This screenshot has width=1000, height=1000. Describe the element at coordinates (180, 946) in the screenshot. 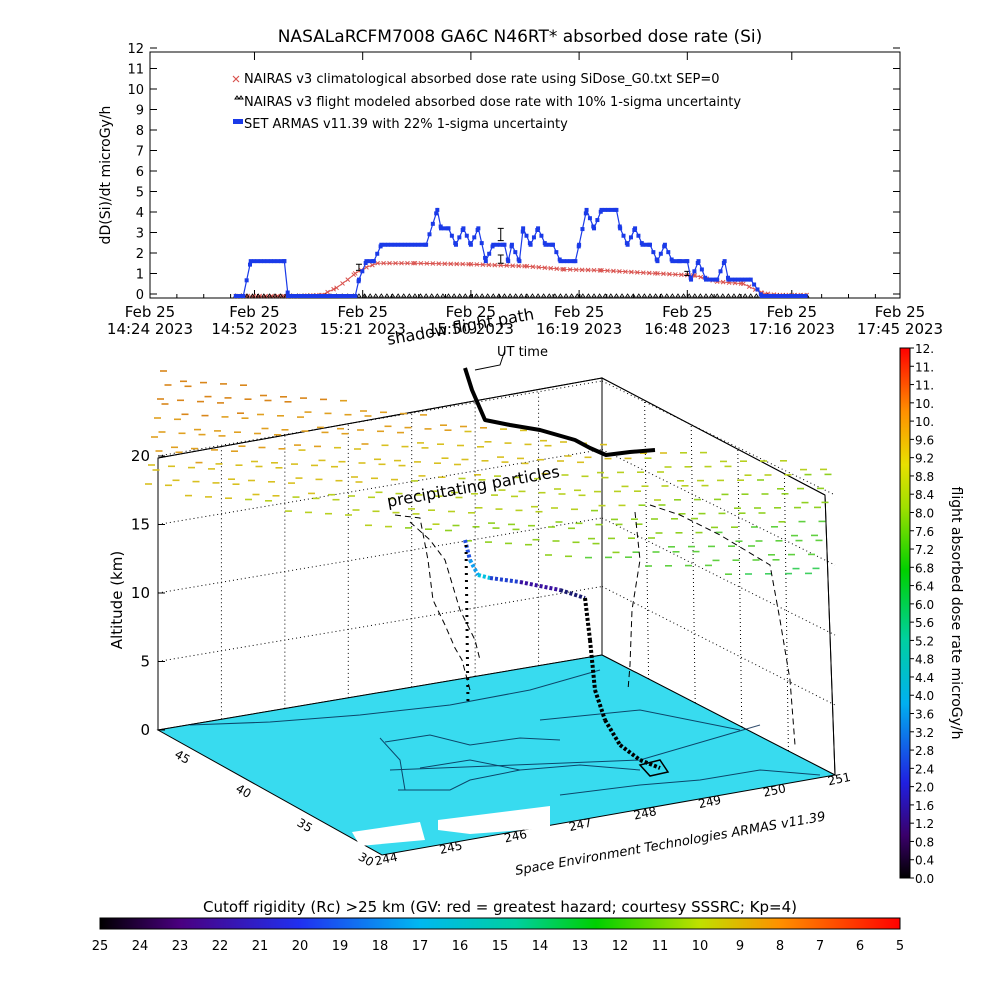

I see `rigidity-colorbar-tick-label: 23` at that location.